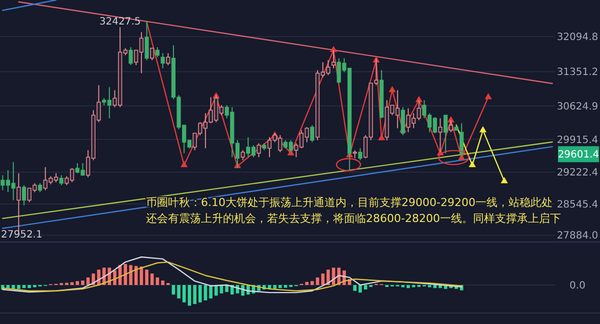 Image resolution: width=600 pixels, height=324 pixels. Describe the element at coordinates (577, 106) in the screenshot. I see `y-tick-label: 30624.9` at that location.